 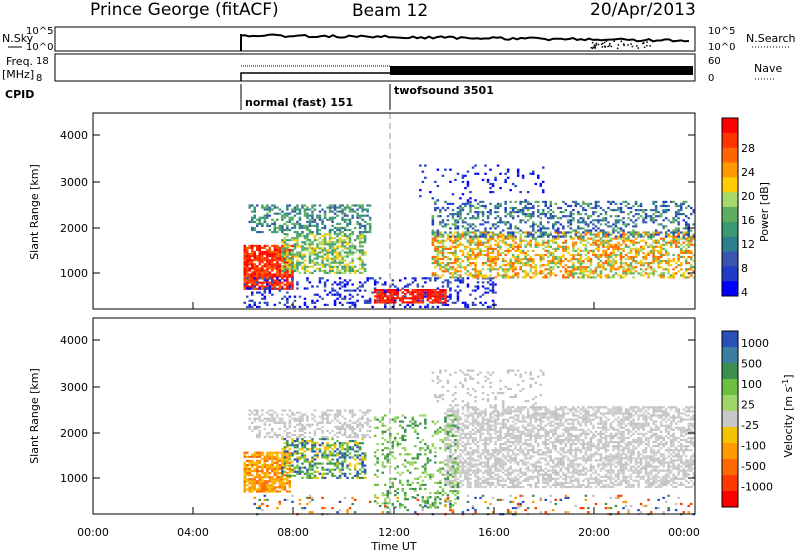 I want to click on power-ylabel: Slant Range [km], so click(x=34, y=212).